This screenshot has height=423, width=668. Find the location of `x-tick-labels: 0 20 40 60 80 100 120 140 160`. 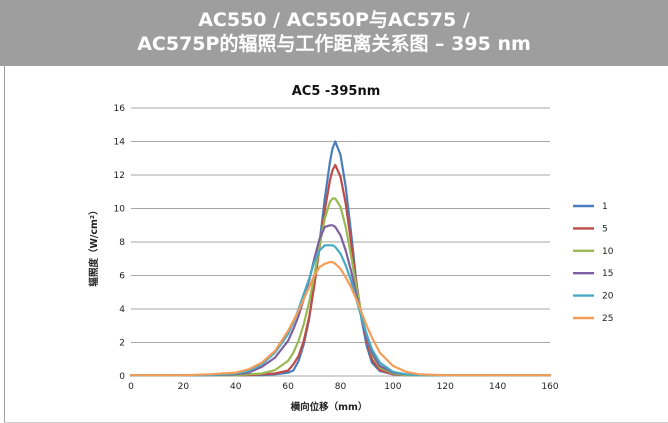

x-tick-labels: 0 20 40 60 80 100 120 140 160 is located at coordinates (343, 387).